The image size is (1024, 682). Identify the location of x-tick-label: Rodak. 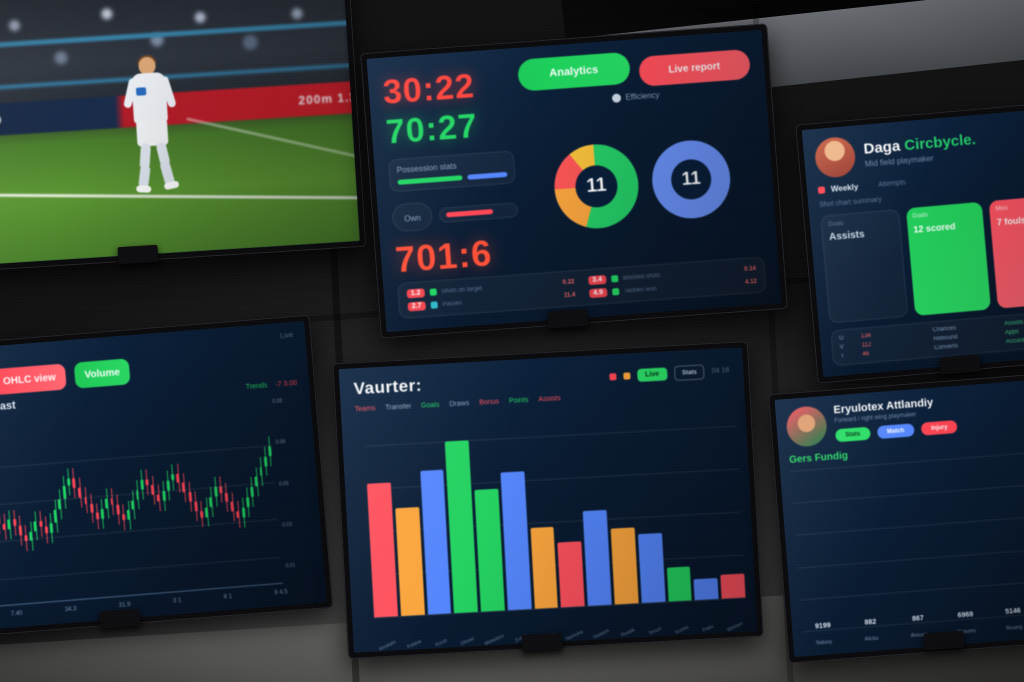
(628, 633).